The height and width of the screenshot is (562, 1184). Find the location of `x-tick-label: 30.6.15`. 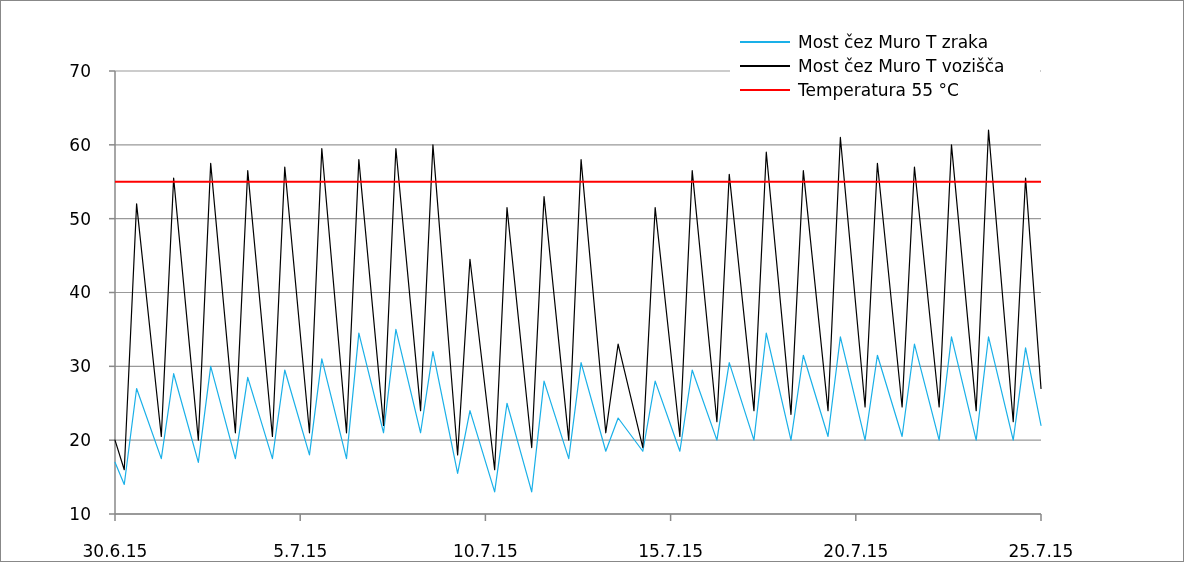

x-tick-label: 30.6.15 is located at coordinates (115, 551).